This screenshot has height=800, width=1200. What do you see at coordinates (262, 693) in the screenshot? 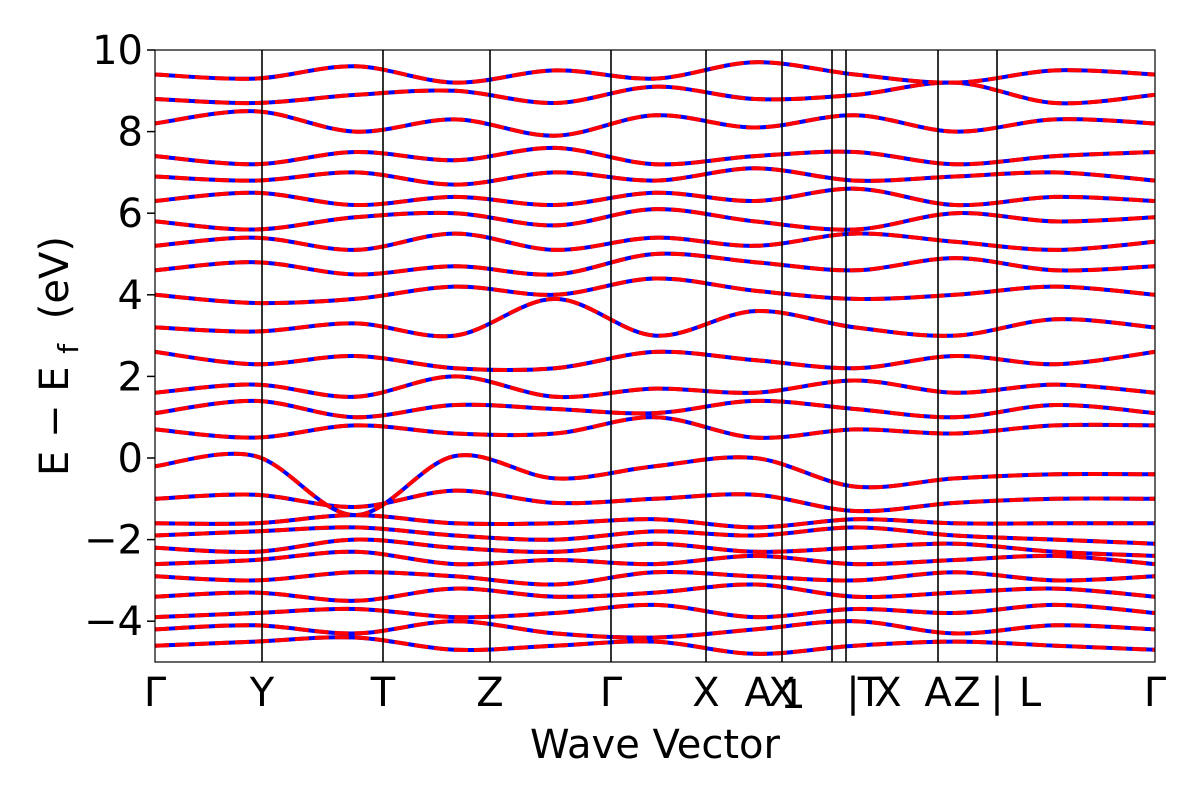
I see `x-tick-label: Y` at bounding box center [262, 693].